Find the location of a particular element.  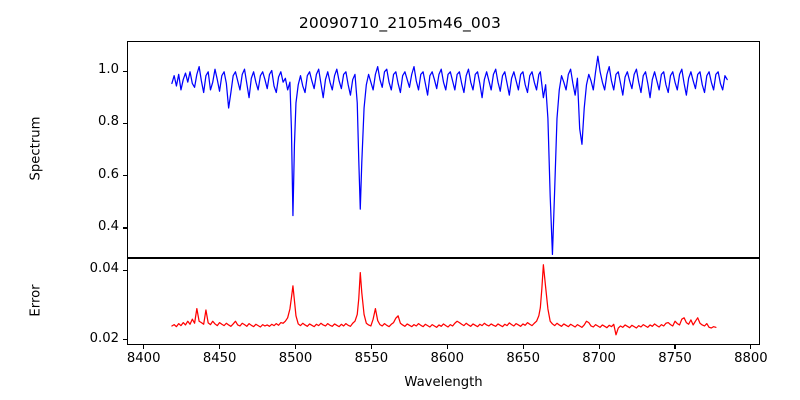

y-tick-label: 0.6 is located at coordinates (108, 174).